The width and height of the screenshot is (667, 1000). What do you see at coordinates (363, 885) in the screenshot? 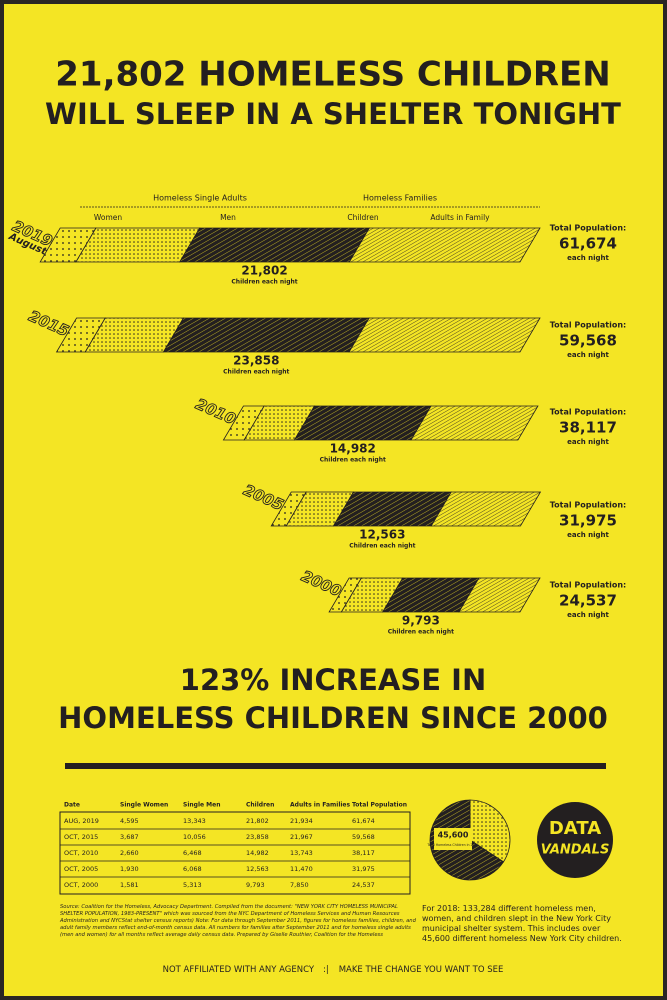
I see `table-cell: 24,537` at bounding box center [363, 885].